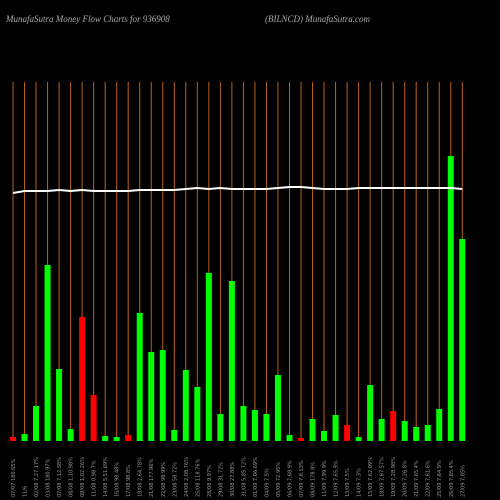  Describe the element at coordinates (106, 477) in the screenshot. I see `x-tick-label: 14/08 5,51.69%` at that location.